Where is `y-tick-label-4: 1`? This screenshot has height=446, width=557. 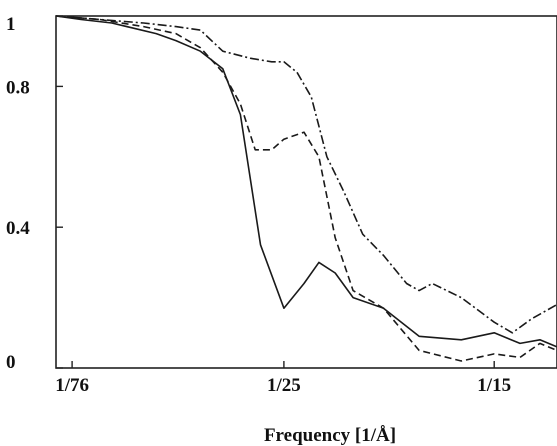
y-tick-label-4: 1 is located at coordinates (11, 24).